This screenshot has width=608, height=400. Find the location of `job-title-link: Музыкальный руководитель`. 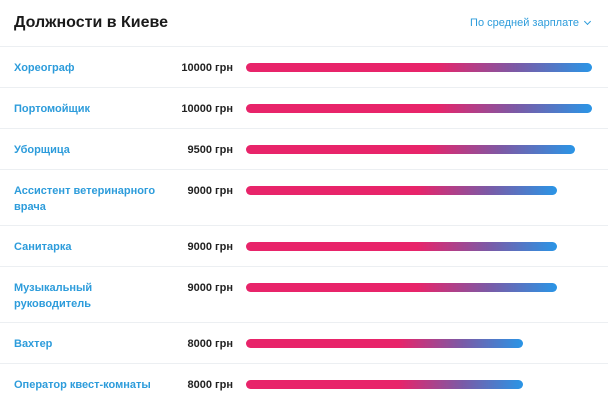

job-title-link: Музыкальный руководитель is located at coordinates (53, 296).